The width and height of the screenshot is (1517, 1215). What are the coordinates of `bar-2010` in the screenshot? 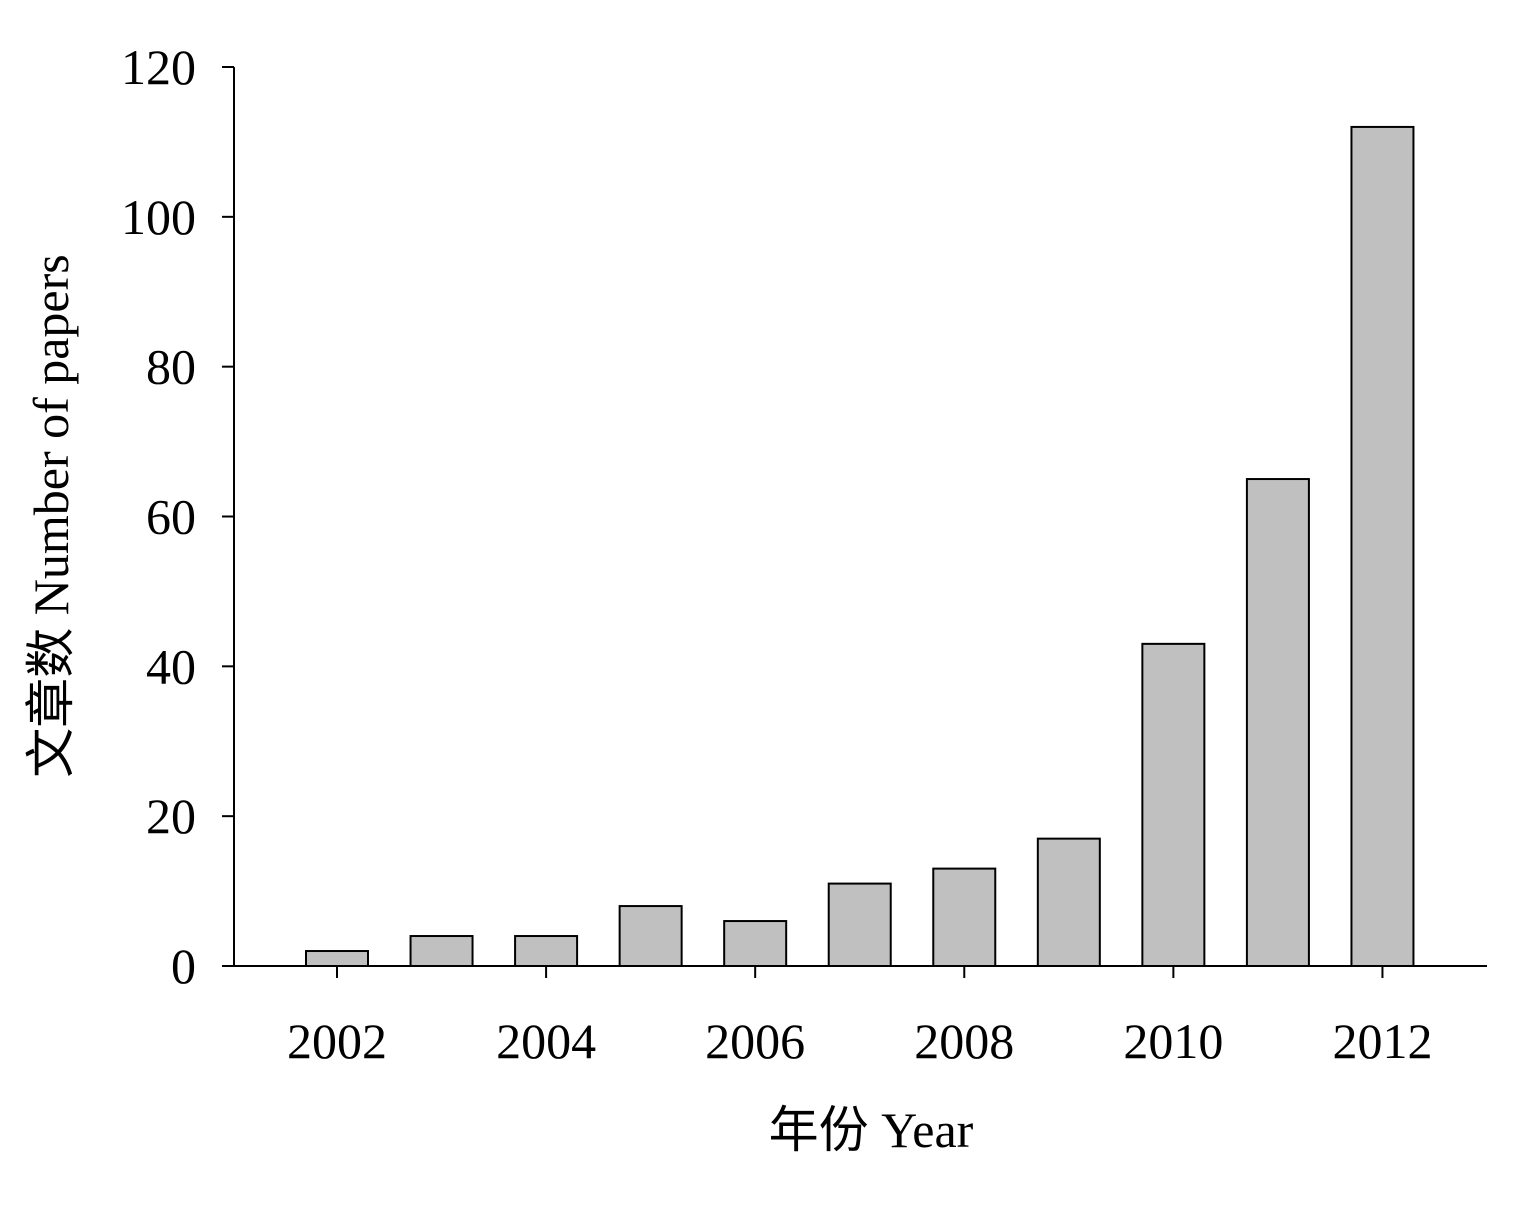 It's located at (1173, 804).